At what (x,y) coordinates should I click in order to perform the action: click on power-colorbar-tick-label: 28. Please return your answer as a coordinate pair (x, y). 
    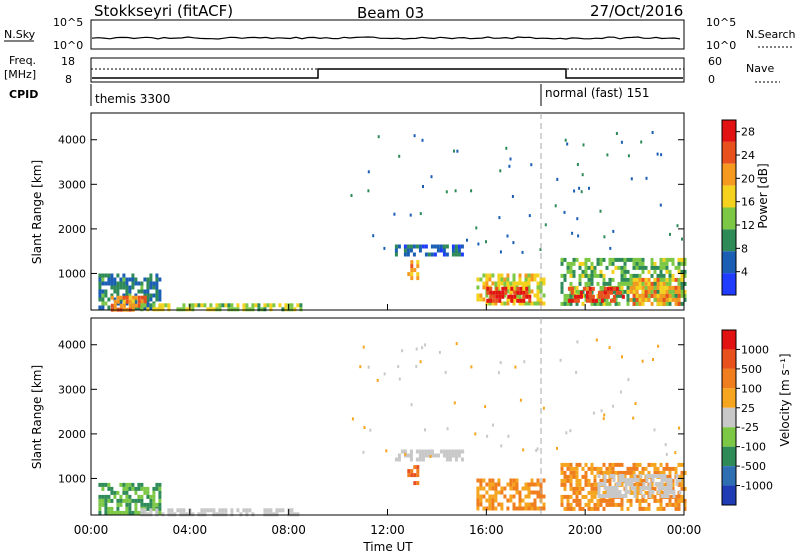
    Looking at the image, I should click on (748, 132).